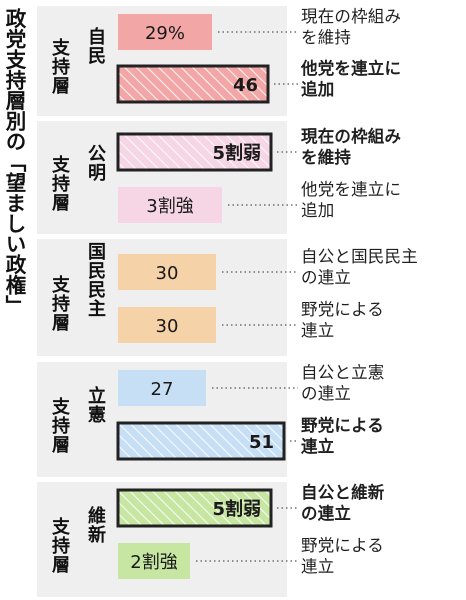  Describe the element at coordinates (95, 280) in the screenshot. I see `group-label: 国民民主` at that location.